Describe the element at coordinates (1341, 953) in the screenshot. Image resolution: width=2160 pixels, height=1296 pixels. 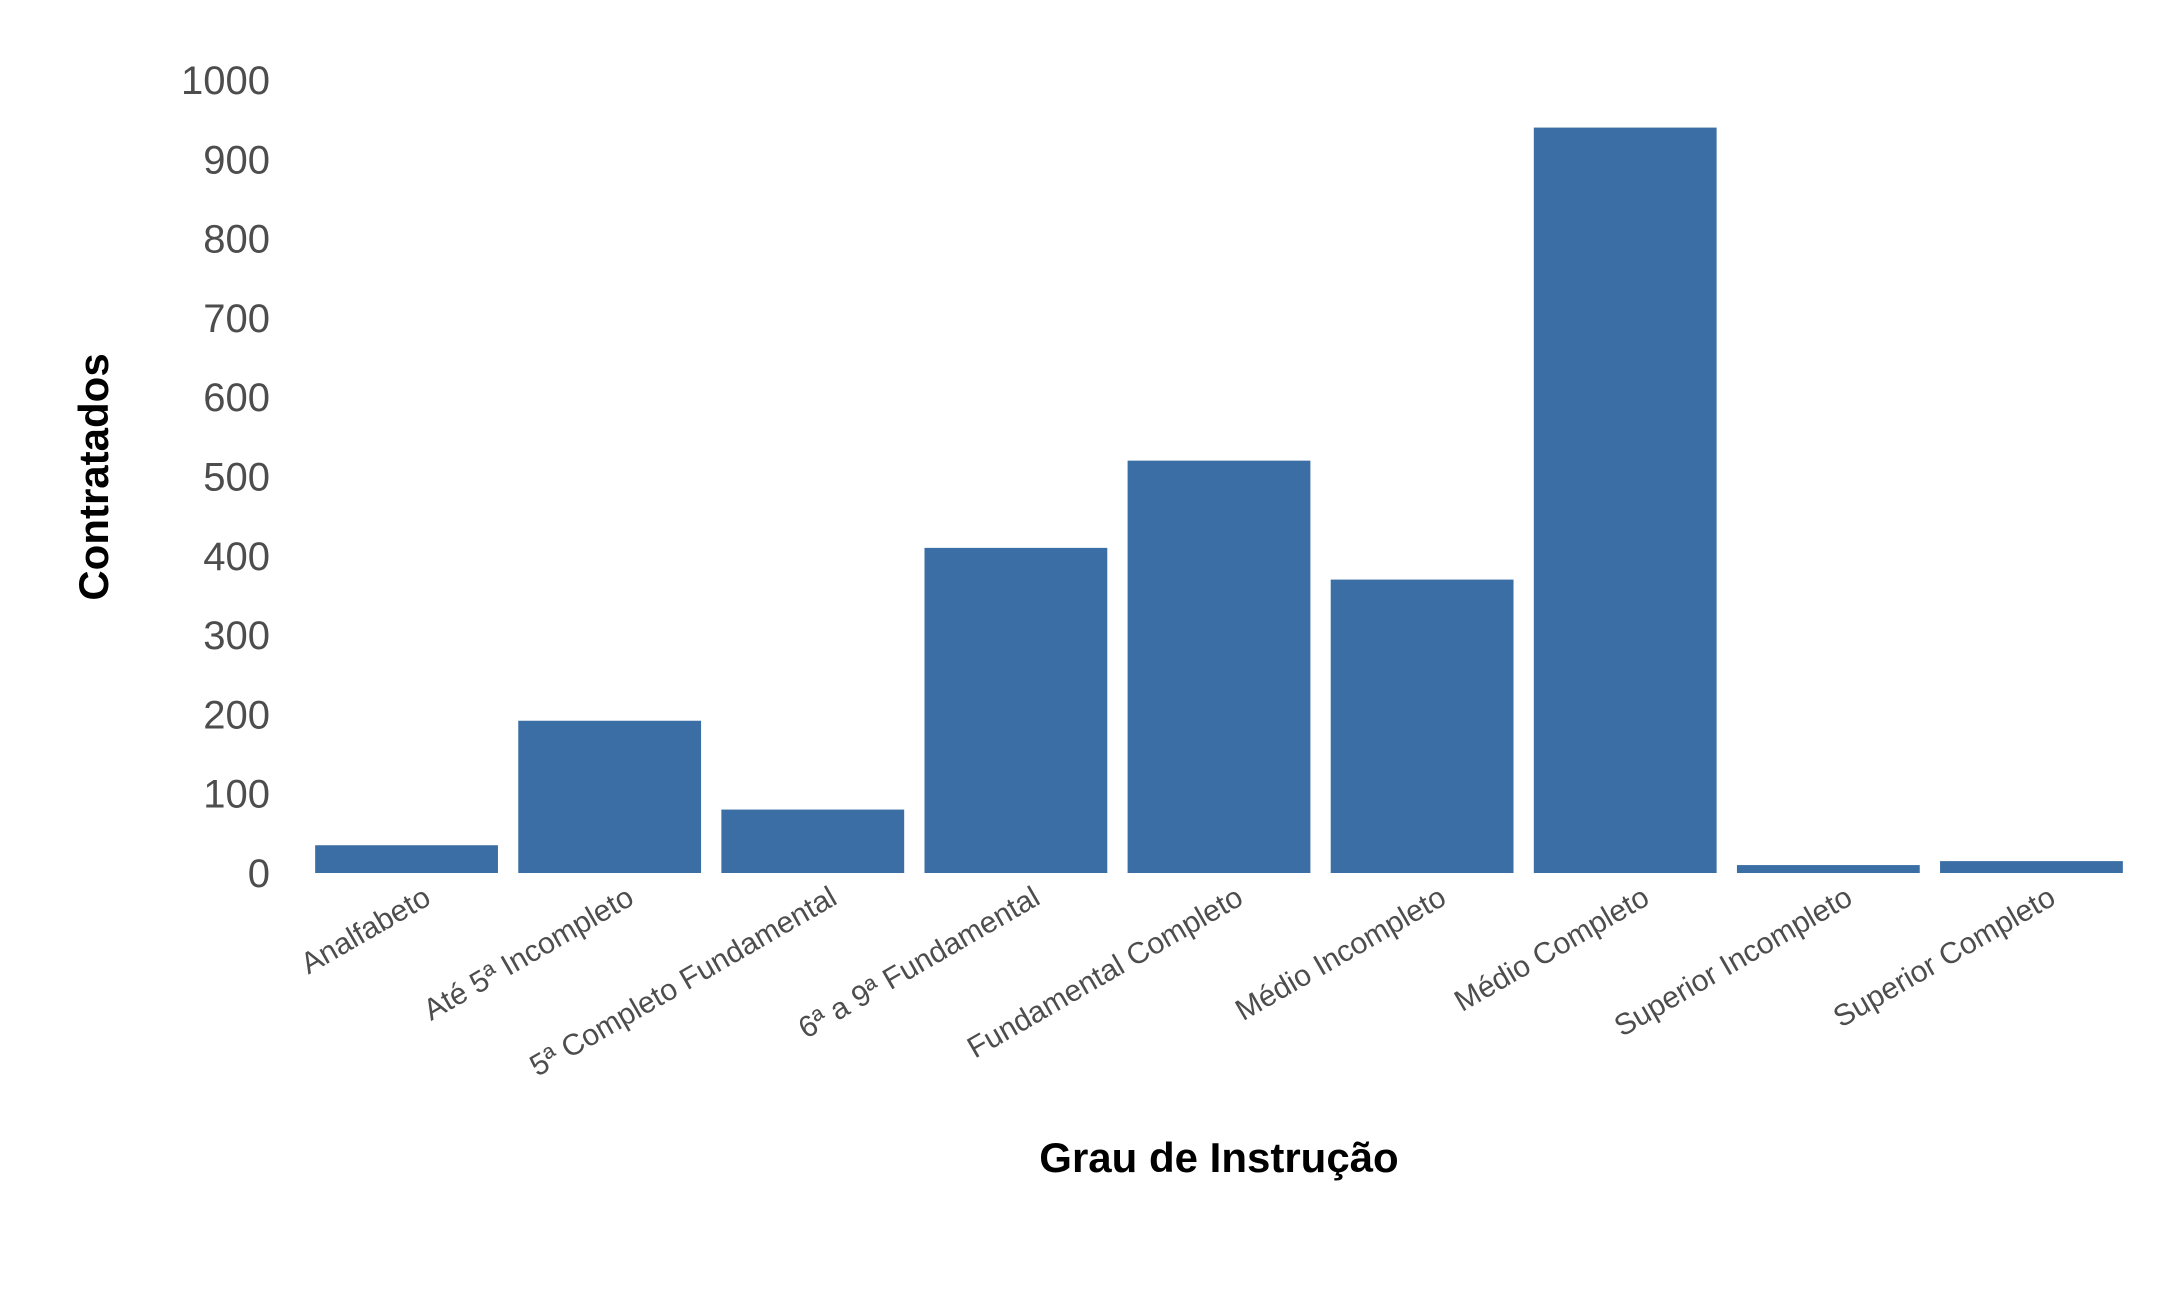
I see `x-tick-label: Médio Incompleto` at that location.